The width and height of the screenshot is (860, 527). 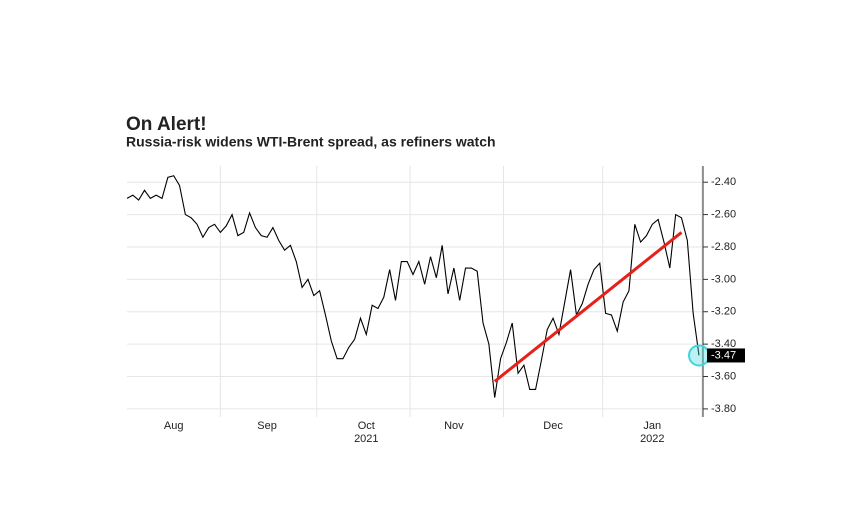 What do you see at coordinates (553, 426) in the screenshot?
I see `x-tick-label: Dec` at bounding box center [553, 426].